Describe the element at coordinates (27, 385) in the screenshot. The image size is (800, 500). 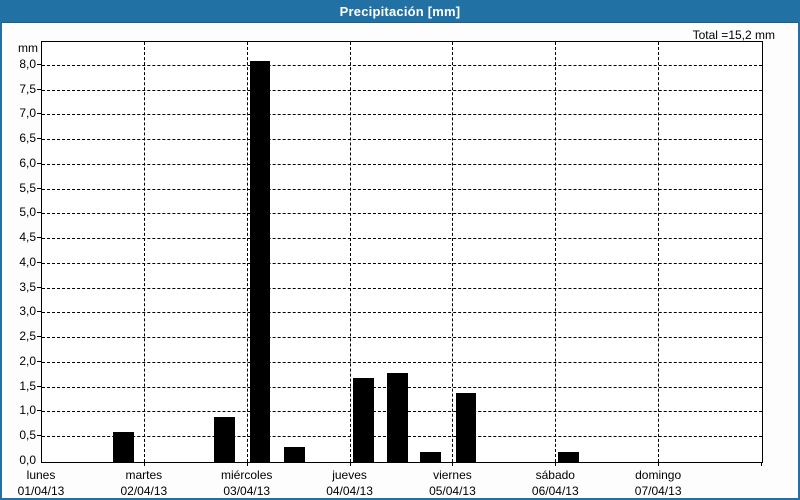
I see `y-tick-label: 1,5` at that location.